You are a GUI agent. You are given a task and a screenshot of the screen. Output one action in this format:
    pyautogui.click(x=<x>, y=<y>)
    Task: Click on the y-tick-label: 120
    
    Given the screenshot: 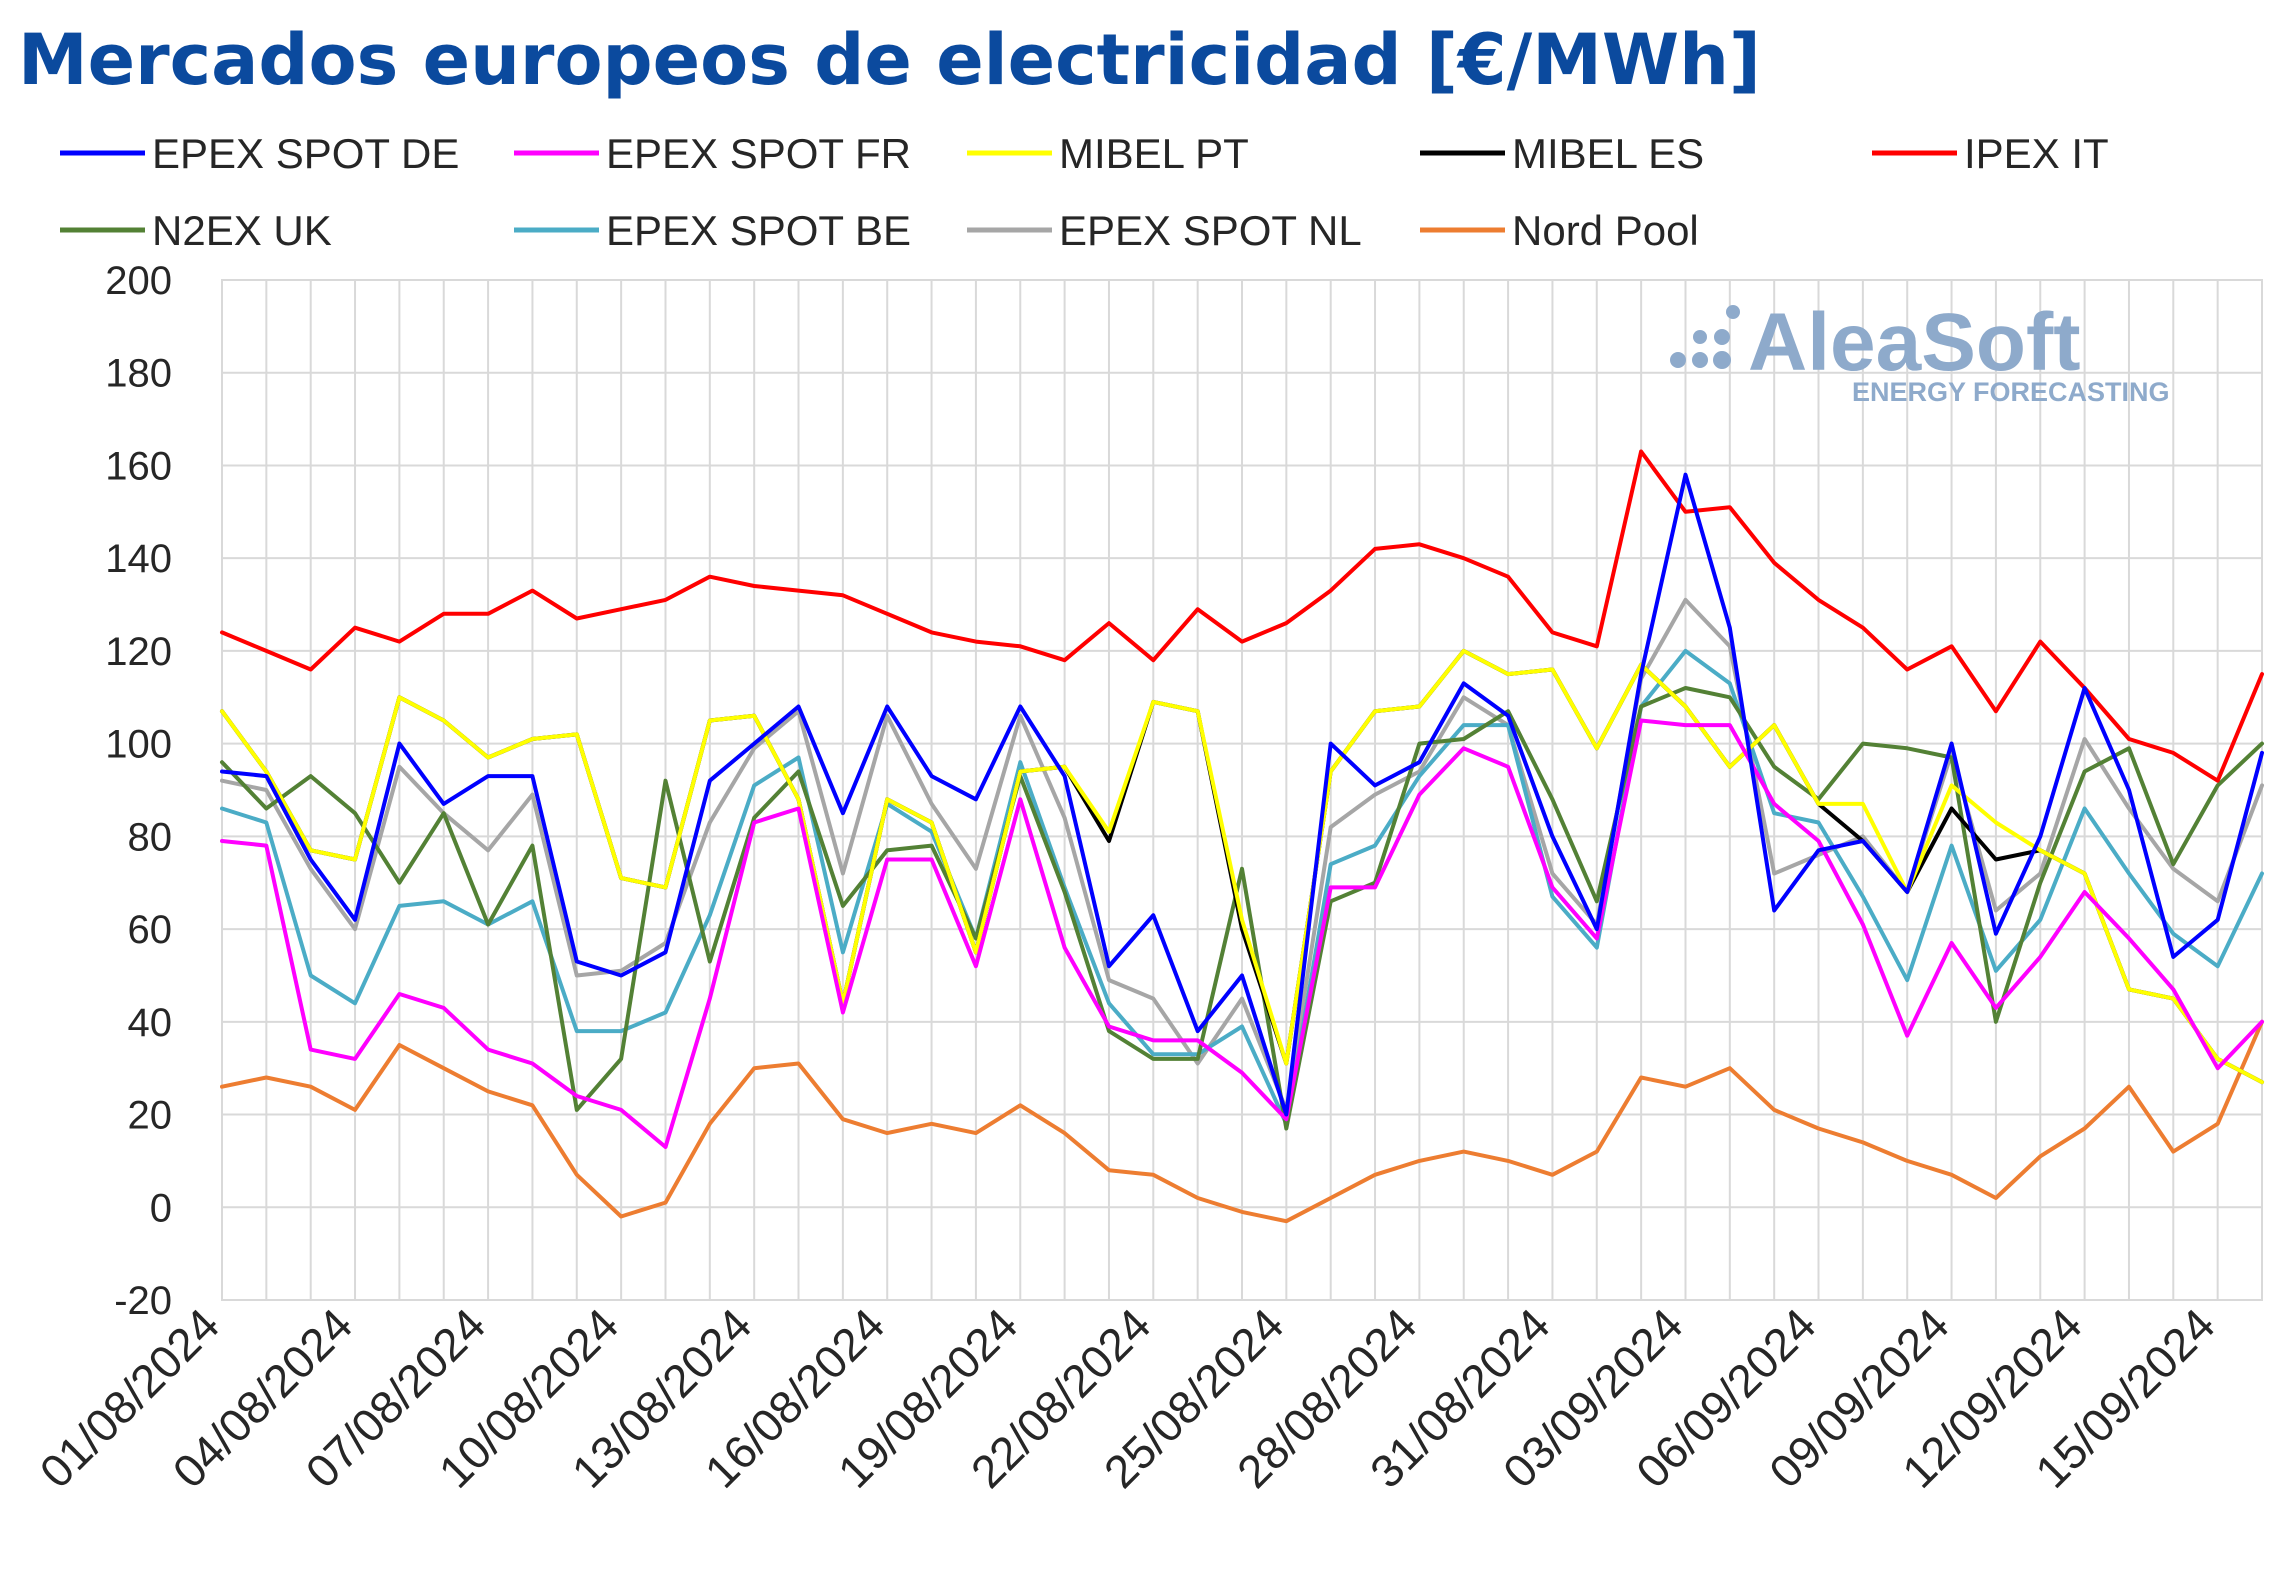 What is the action you would take?
    pyautogui.click(x=138, y=652)
    